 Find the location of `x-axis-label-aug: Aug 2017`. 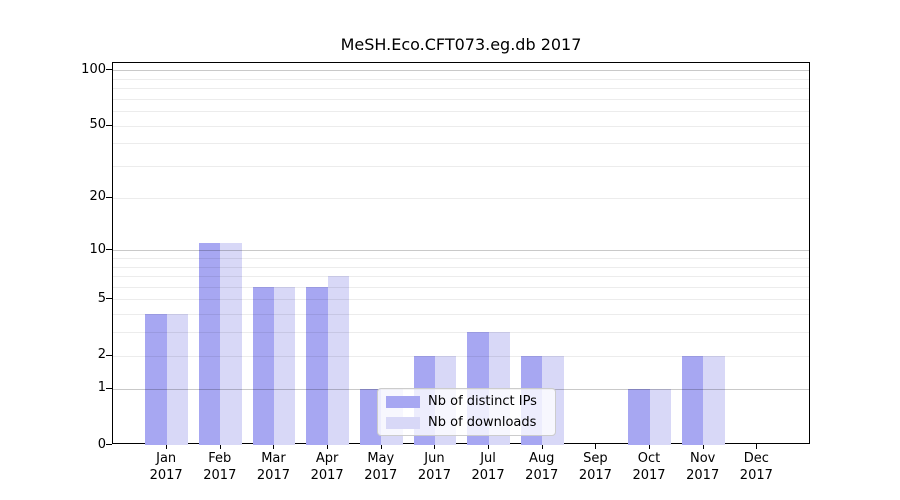

x-axis-label-aug: Aug 2017 is located at coordinates (542, 467).